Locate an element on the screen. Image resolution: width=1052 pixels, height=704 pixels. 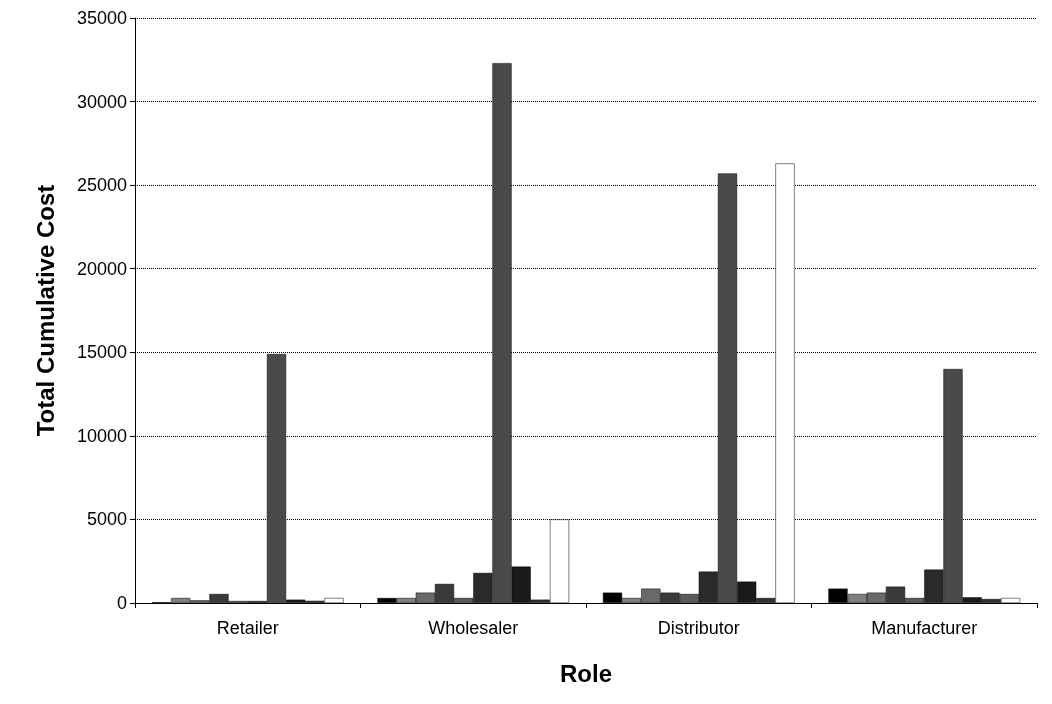
y-tick-label: 30000 is located at coordinates (101, 101).